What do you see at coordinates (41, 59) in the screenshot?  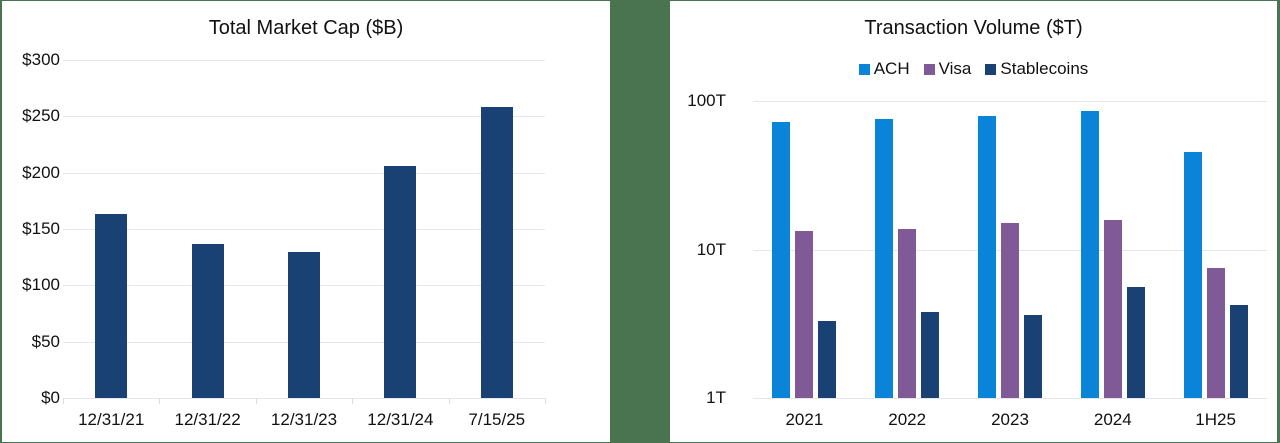 I see `y-tick-label: $300` at bounding box center [41, 59].